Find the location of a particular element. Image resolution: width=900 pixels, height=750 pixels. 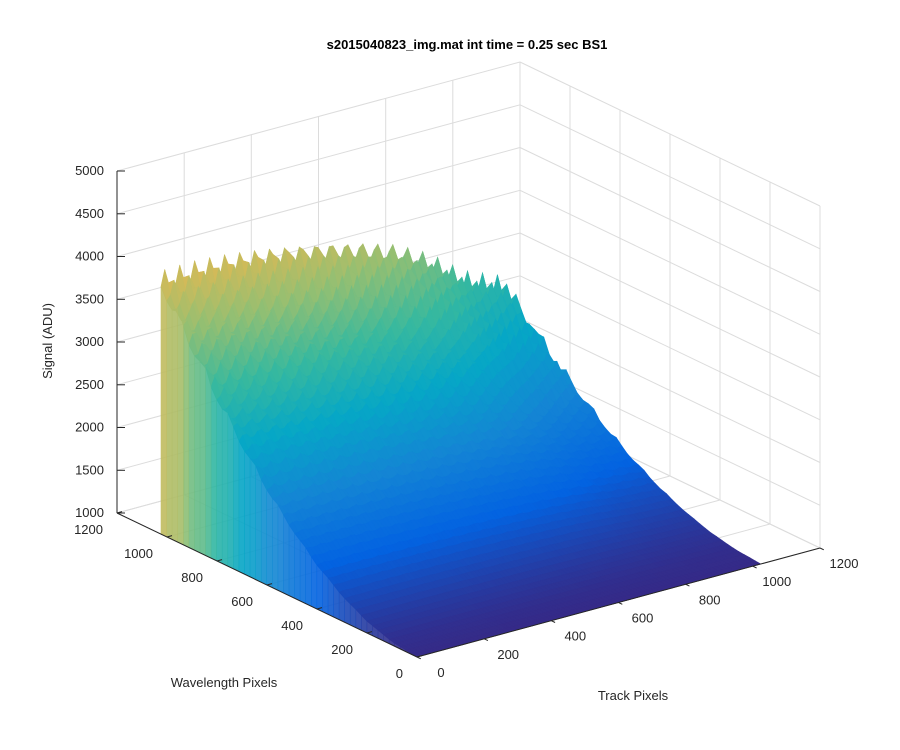

y-tick-label: 600 is located at coordinates (242, 601).